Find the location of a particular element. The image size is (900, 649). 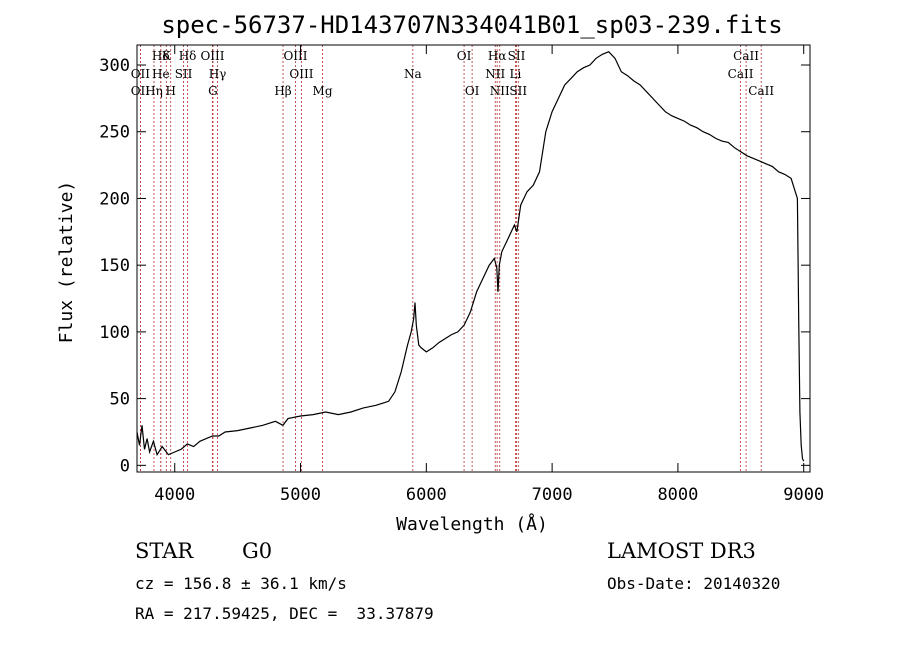

line-marker-label-4: OIII is located at coordinates (295, 56).